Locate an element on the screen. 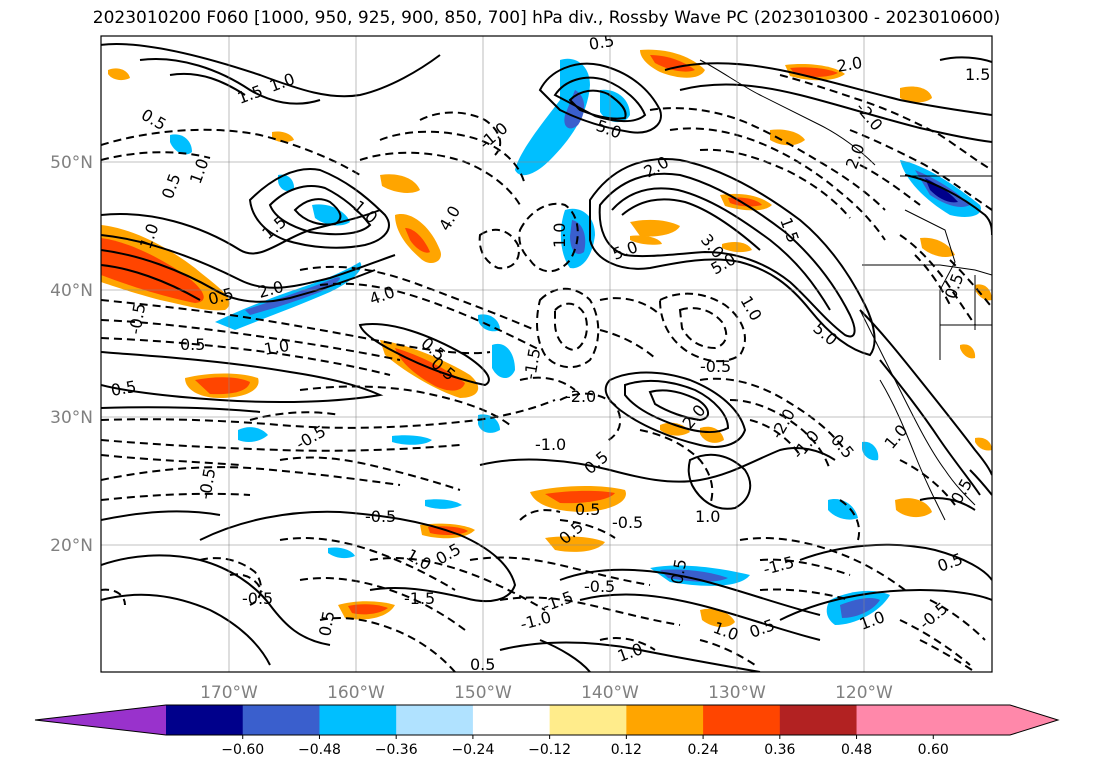 Image resolution: width=1093 pixels, height=765 pixels. colorbar-tick-label: −0.48 is located at coordinates (319, 750).